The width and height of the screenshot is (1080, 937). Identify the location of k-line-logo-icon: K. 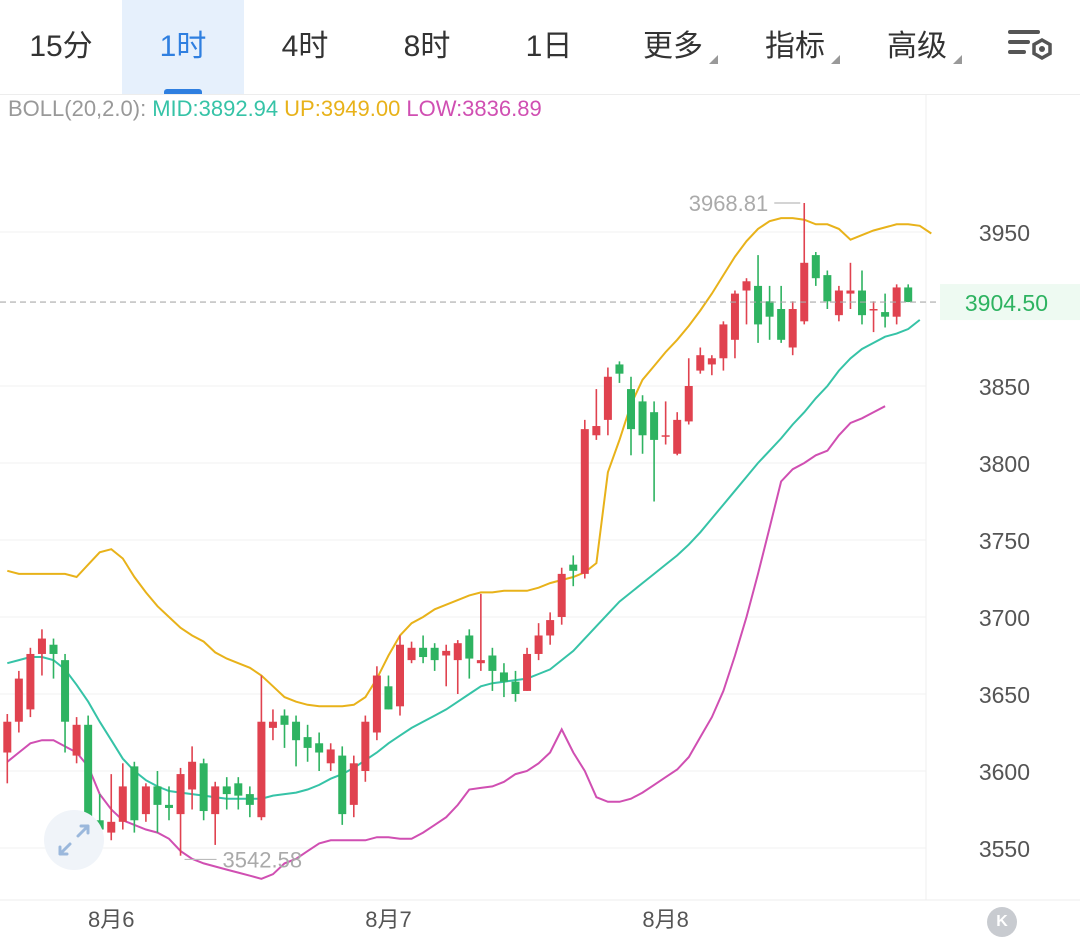
(1002, 922).